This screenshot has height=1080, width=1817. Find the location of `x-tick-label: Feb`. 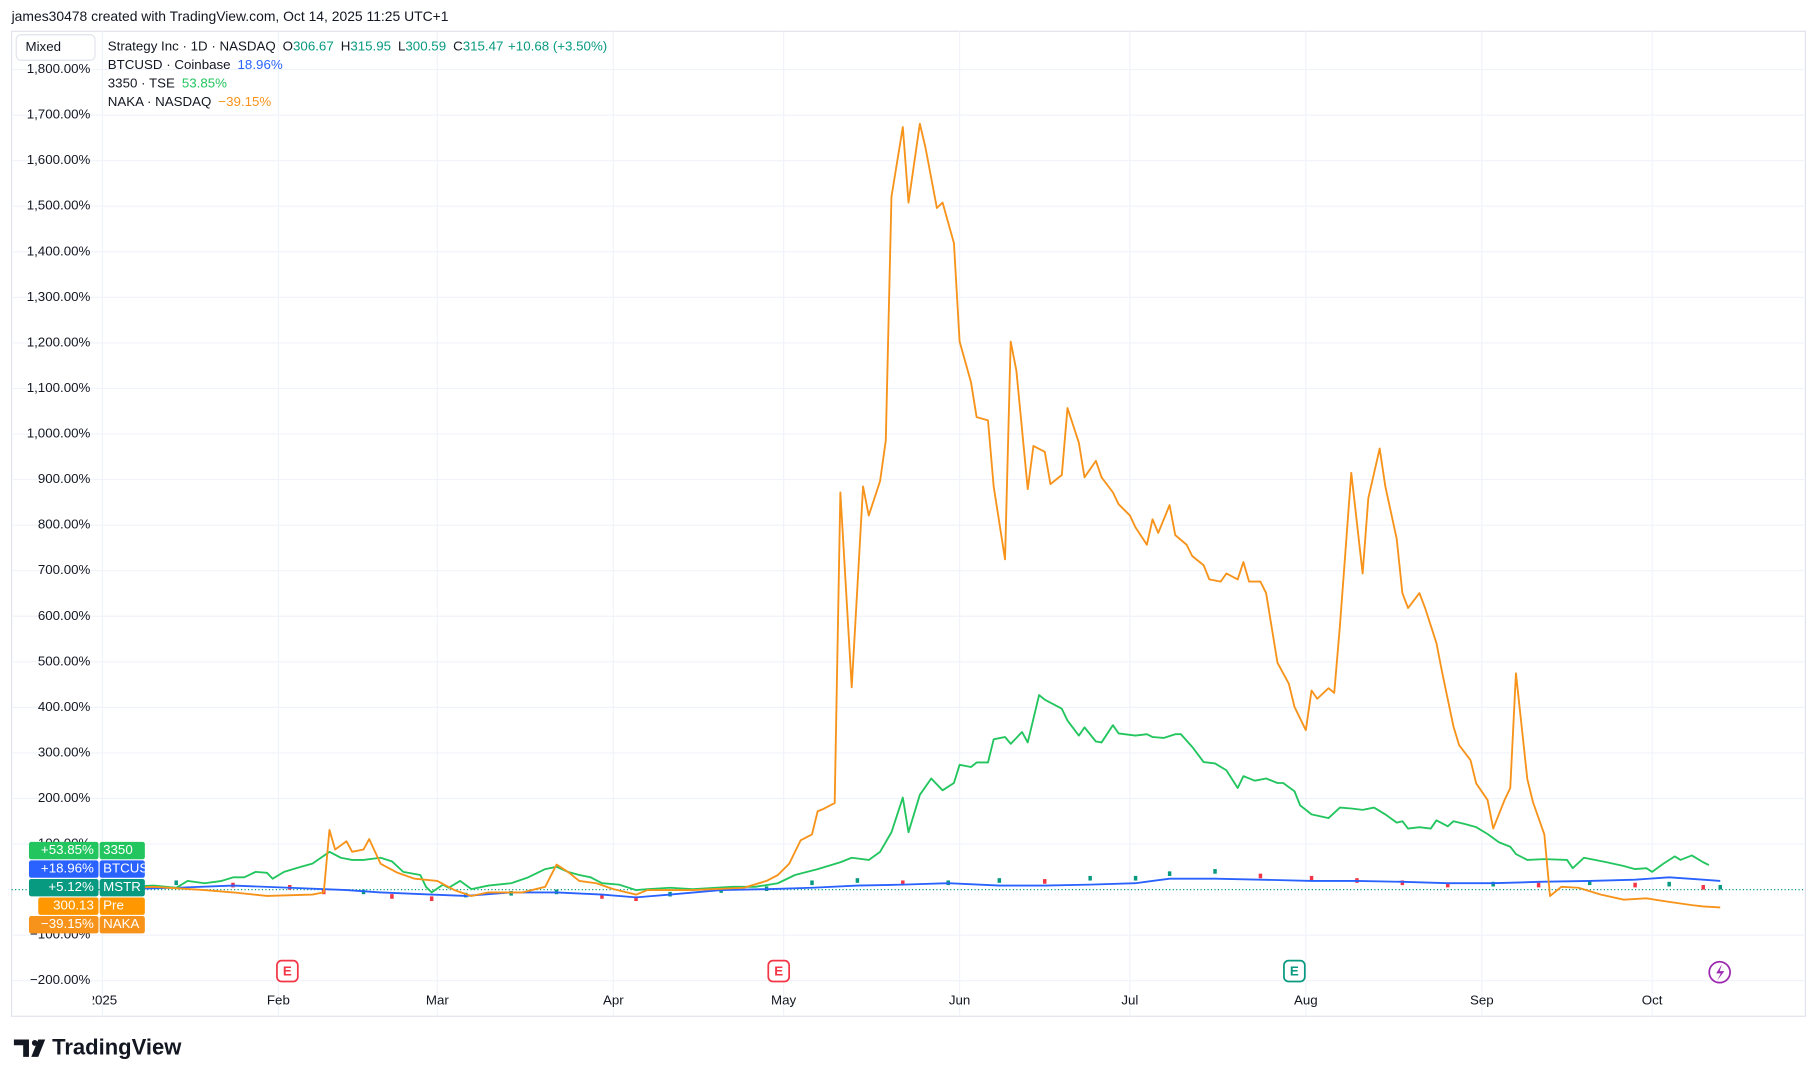

x-tick-label: Feb is located at coordinates (278, 1000).